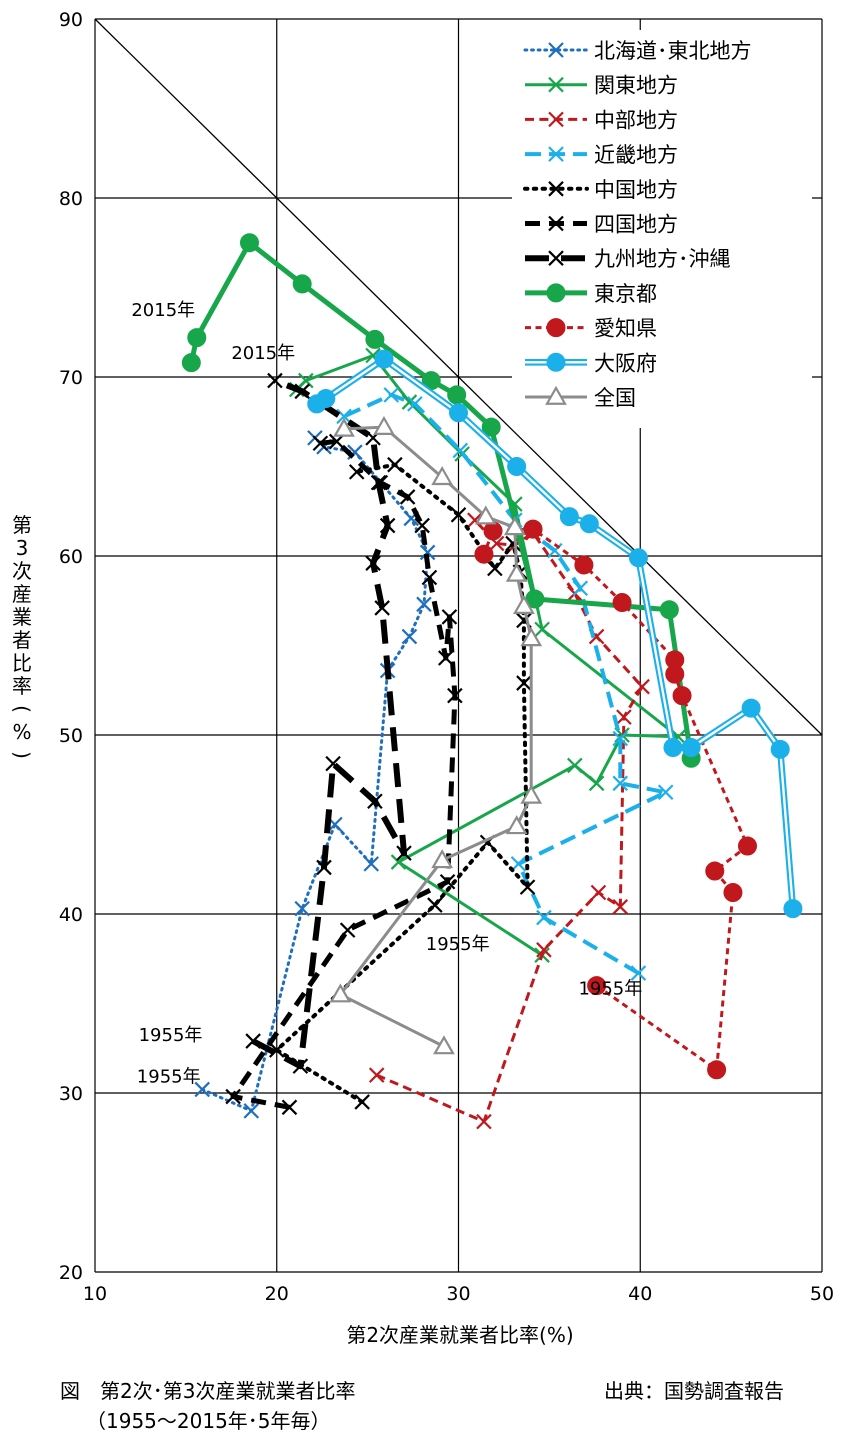 This screenshot has width=847, height=1441. Describe the element at coordinates (71, 1094) in the screenshot. I see `y-tick-label: 30` at that location.